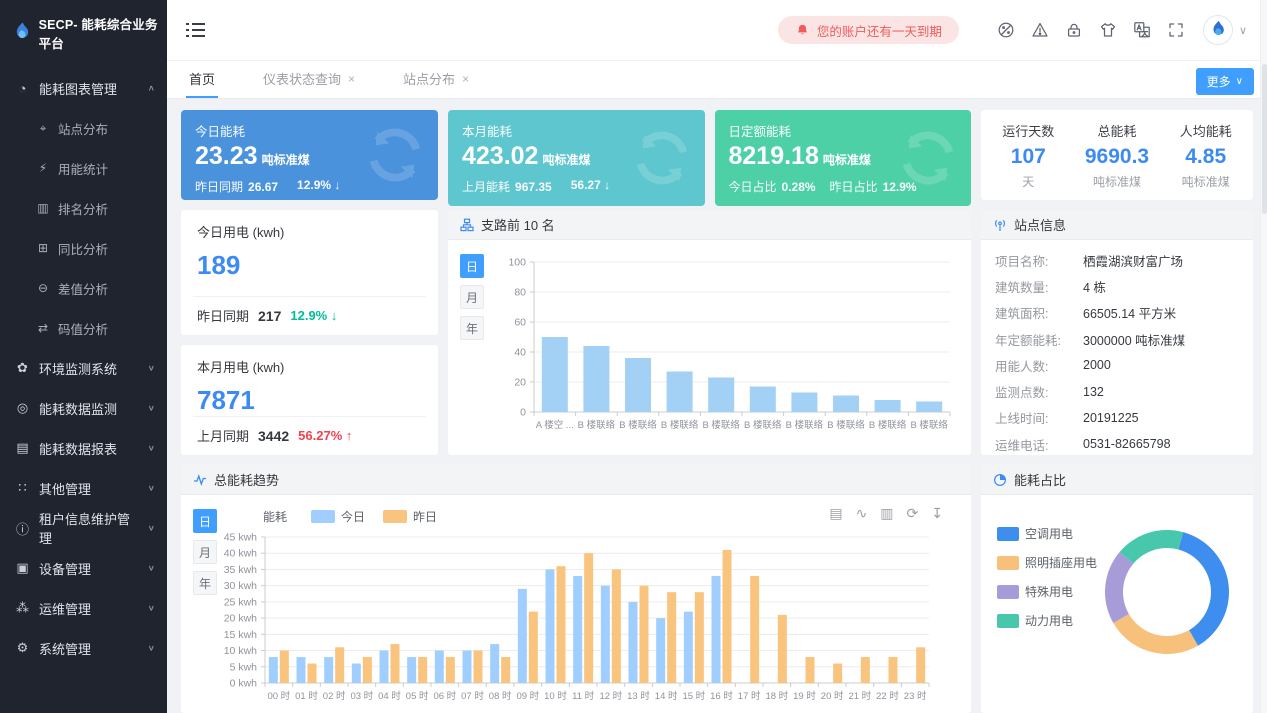 The image size is (1267, 713). Describe the element at coordinates (444, 696) in the screenshot. I see `svg-text: 06 时` at that location.